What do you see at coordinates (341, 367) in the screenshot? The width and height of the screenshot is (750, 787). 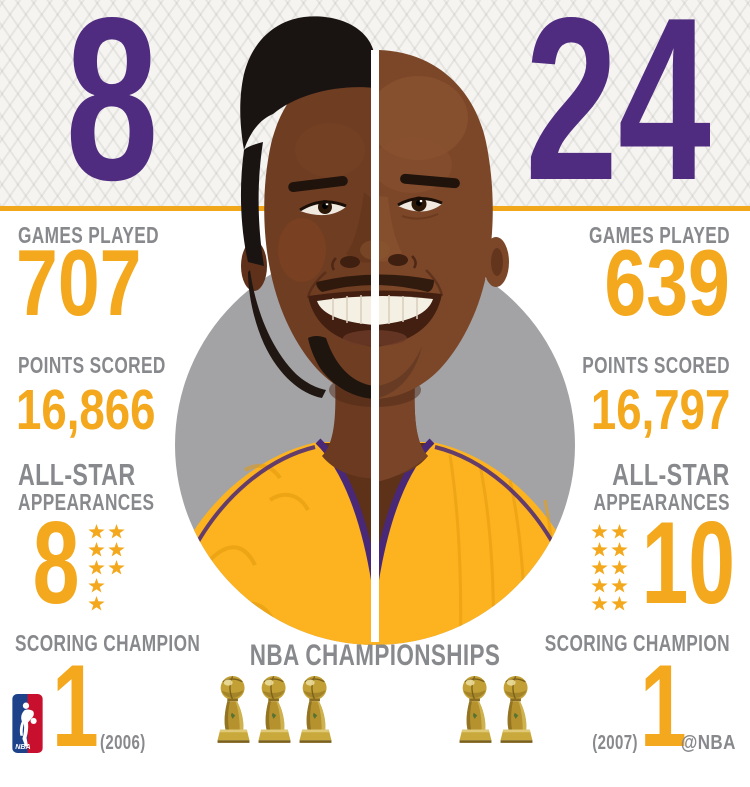 I see `goatee` at bounding box center [341, 367].